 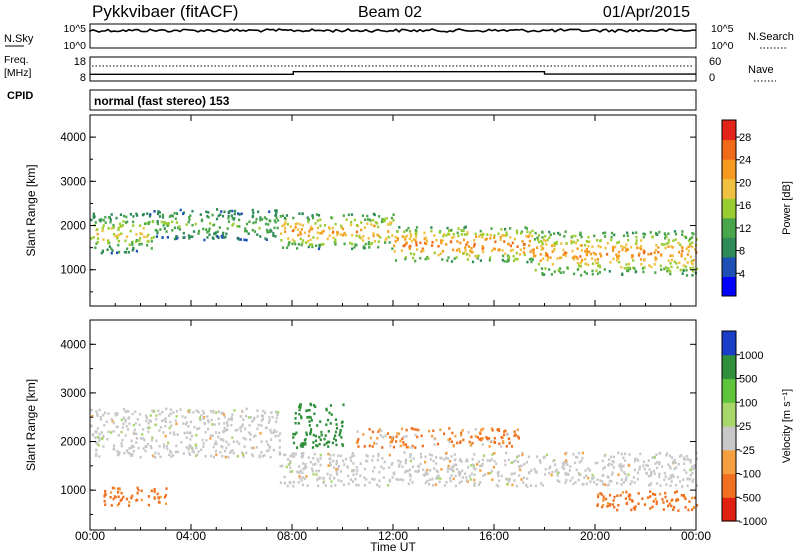 I want to click on nsky-trace, so click(x=393, y=30).